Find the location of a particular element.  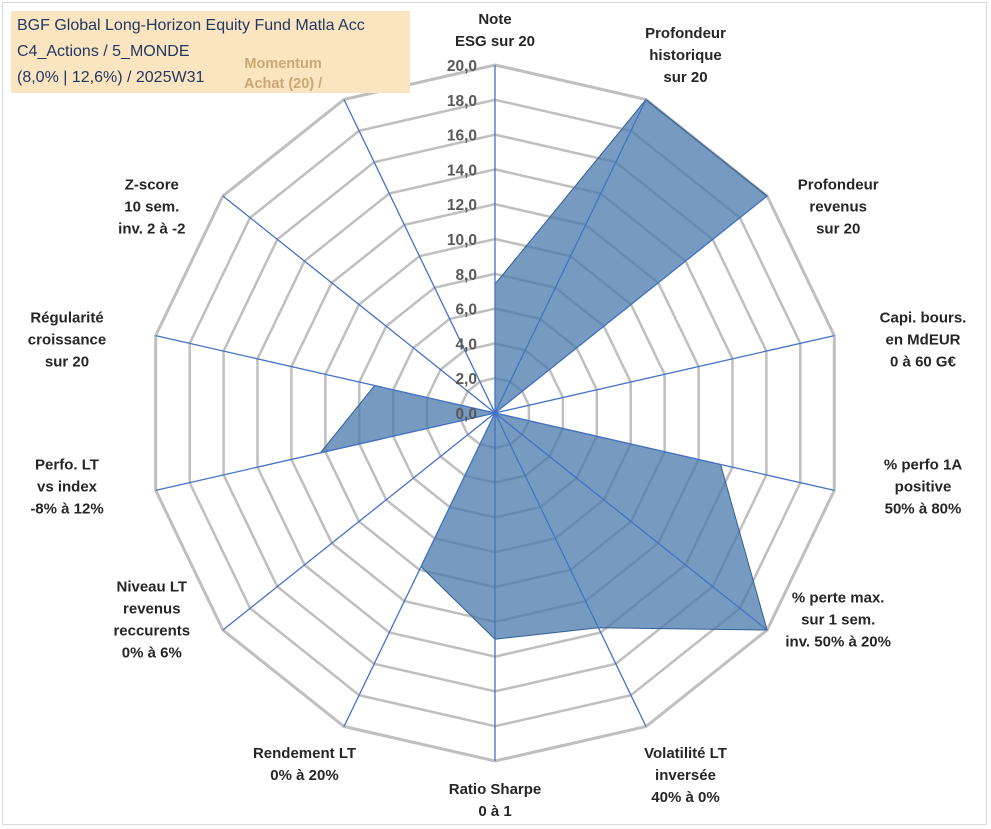

tick-labels: 0,0 2,0 4,0 6,0 8,0 10,0 12,0 14,0 16,0 18,0 20,0 is located at coordinates (462, 240).